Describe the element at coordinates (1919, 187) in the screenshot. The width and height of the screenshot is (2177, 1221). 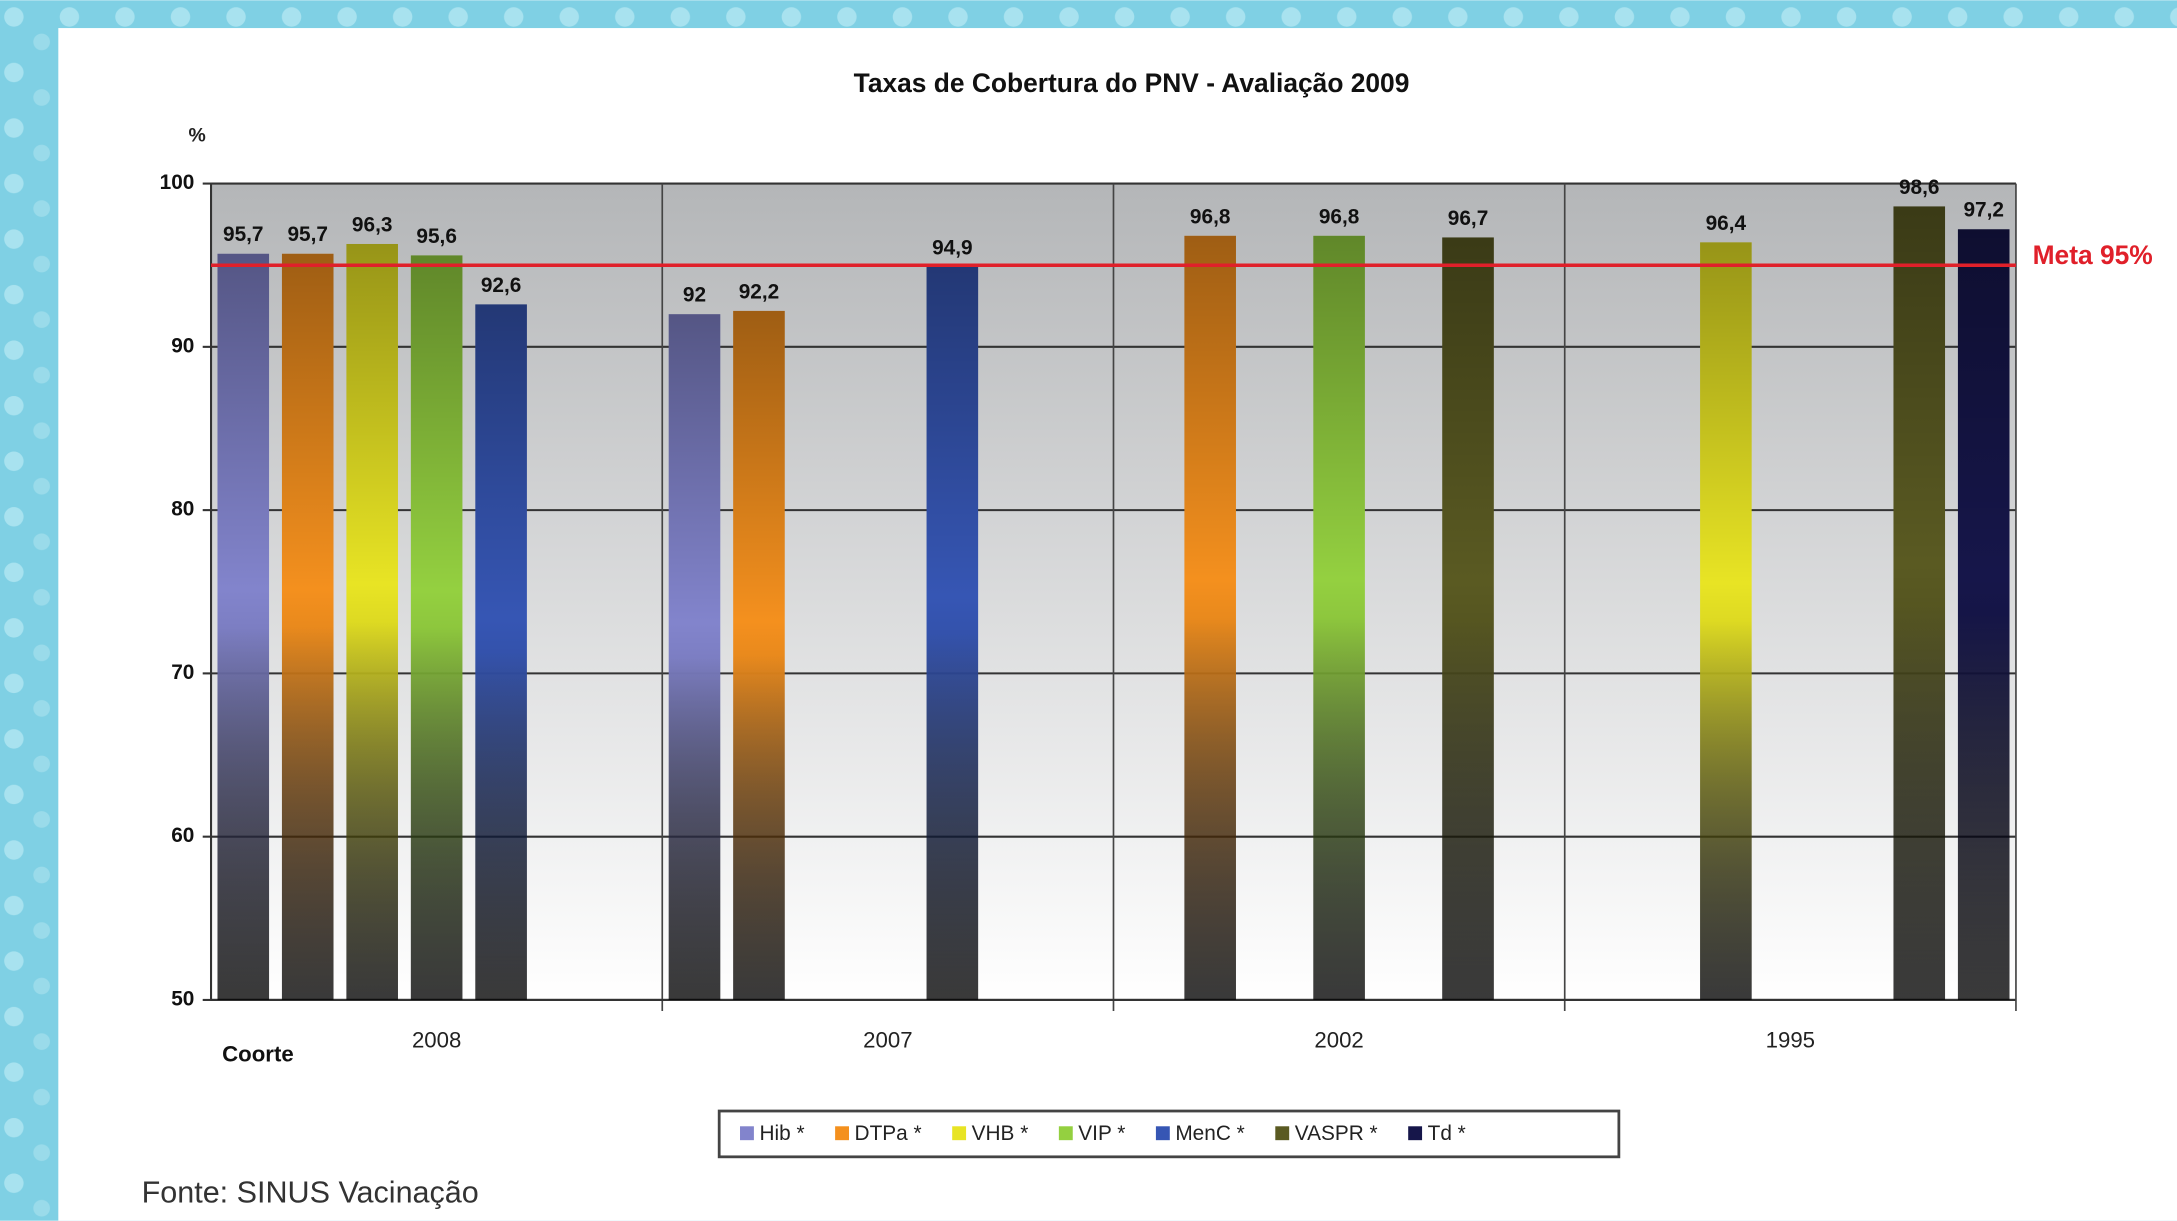
I see `value-label: 98,6` at that location.